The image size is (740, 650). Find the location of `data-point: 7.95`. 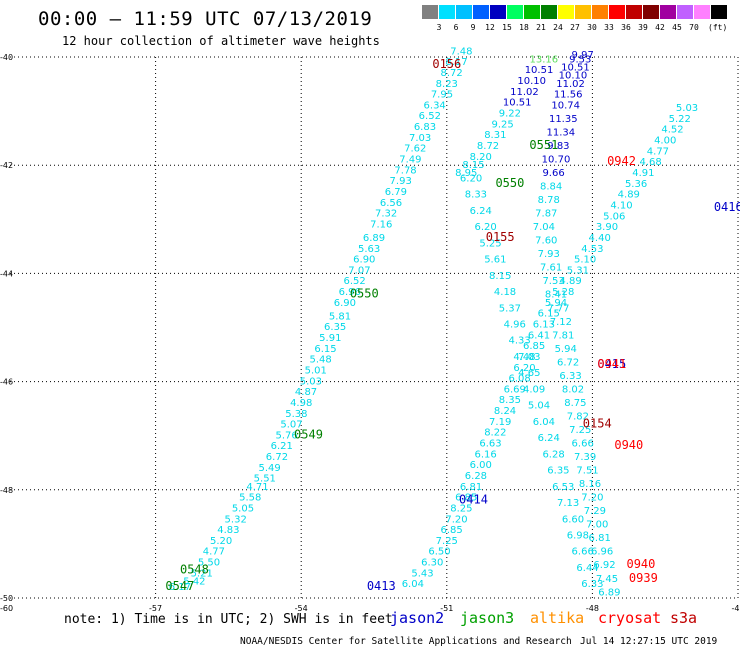

data-point: 7.95 is located at coordinates (442, 95).